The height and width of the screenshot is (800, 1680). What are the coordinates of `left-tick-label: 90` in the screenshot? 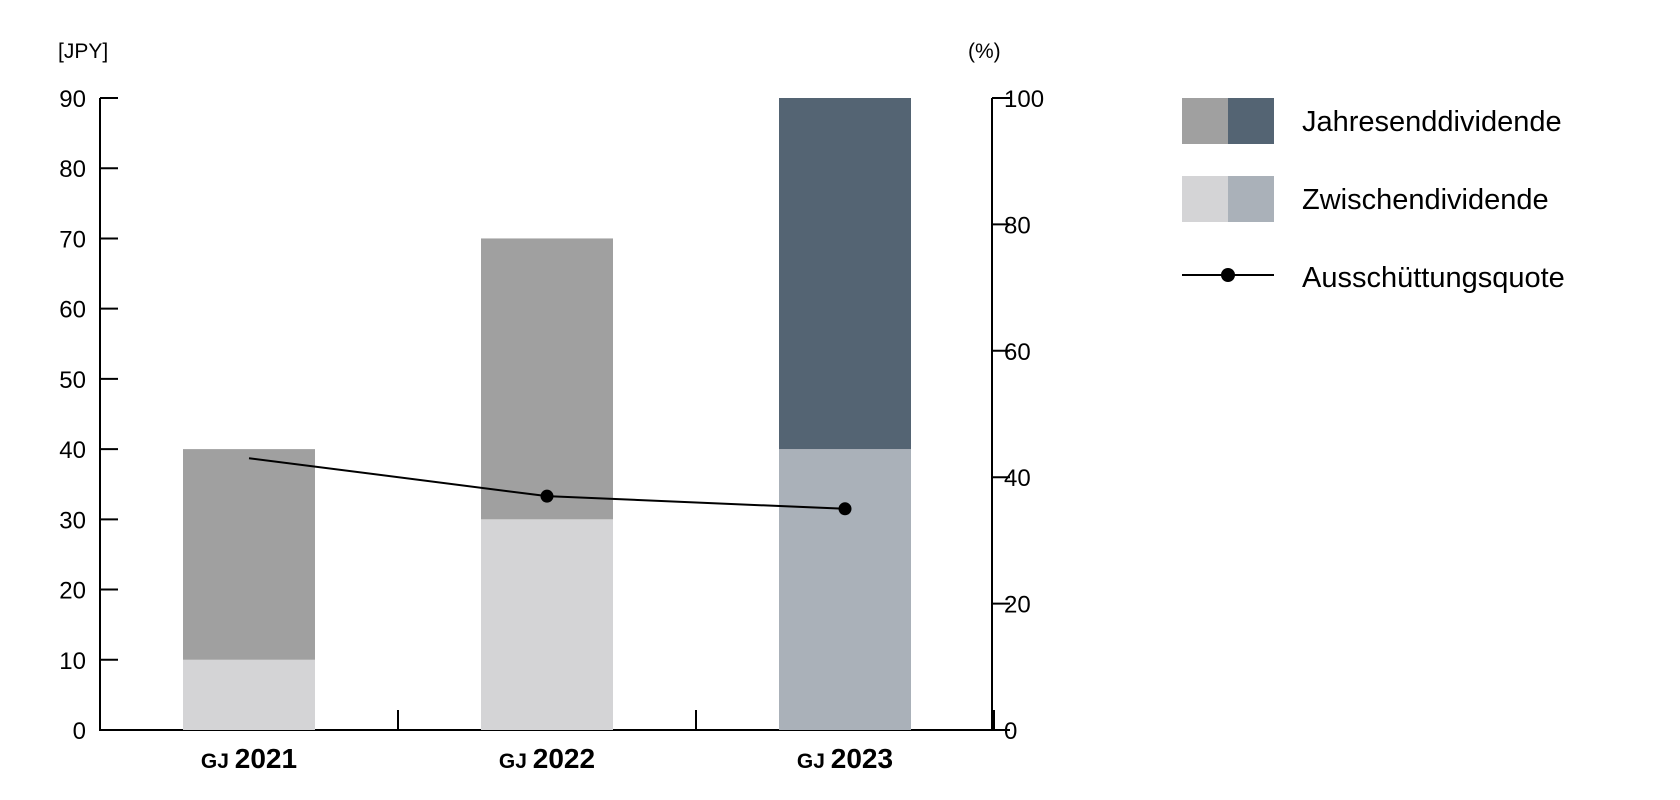 It's located at (72, 99).